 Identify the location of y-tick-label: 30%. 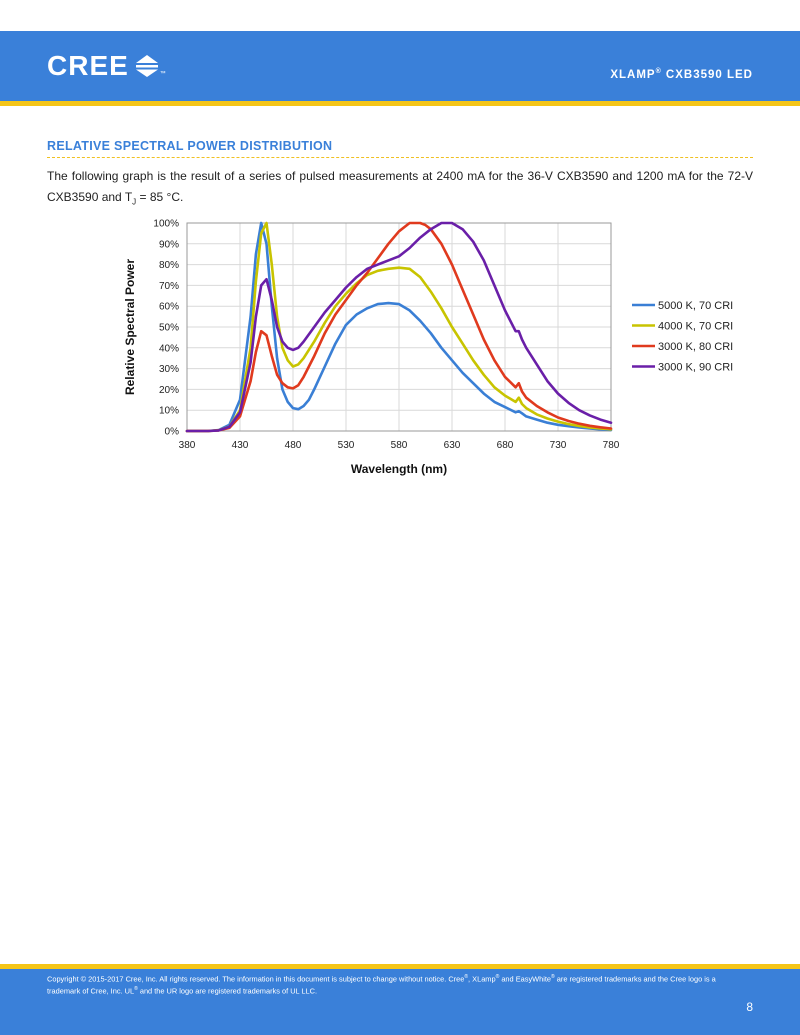
(169, 369).